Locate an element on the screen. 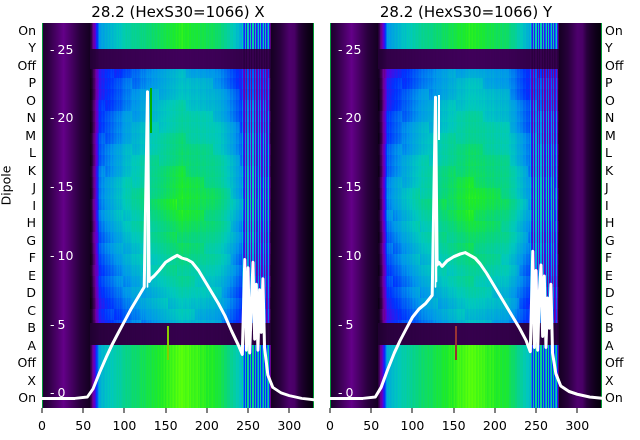 The width and height of the screenshot is (640, 440). y-axis-label: Dipole is located at coordinates (7, 185).